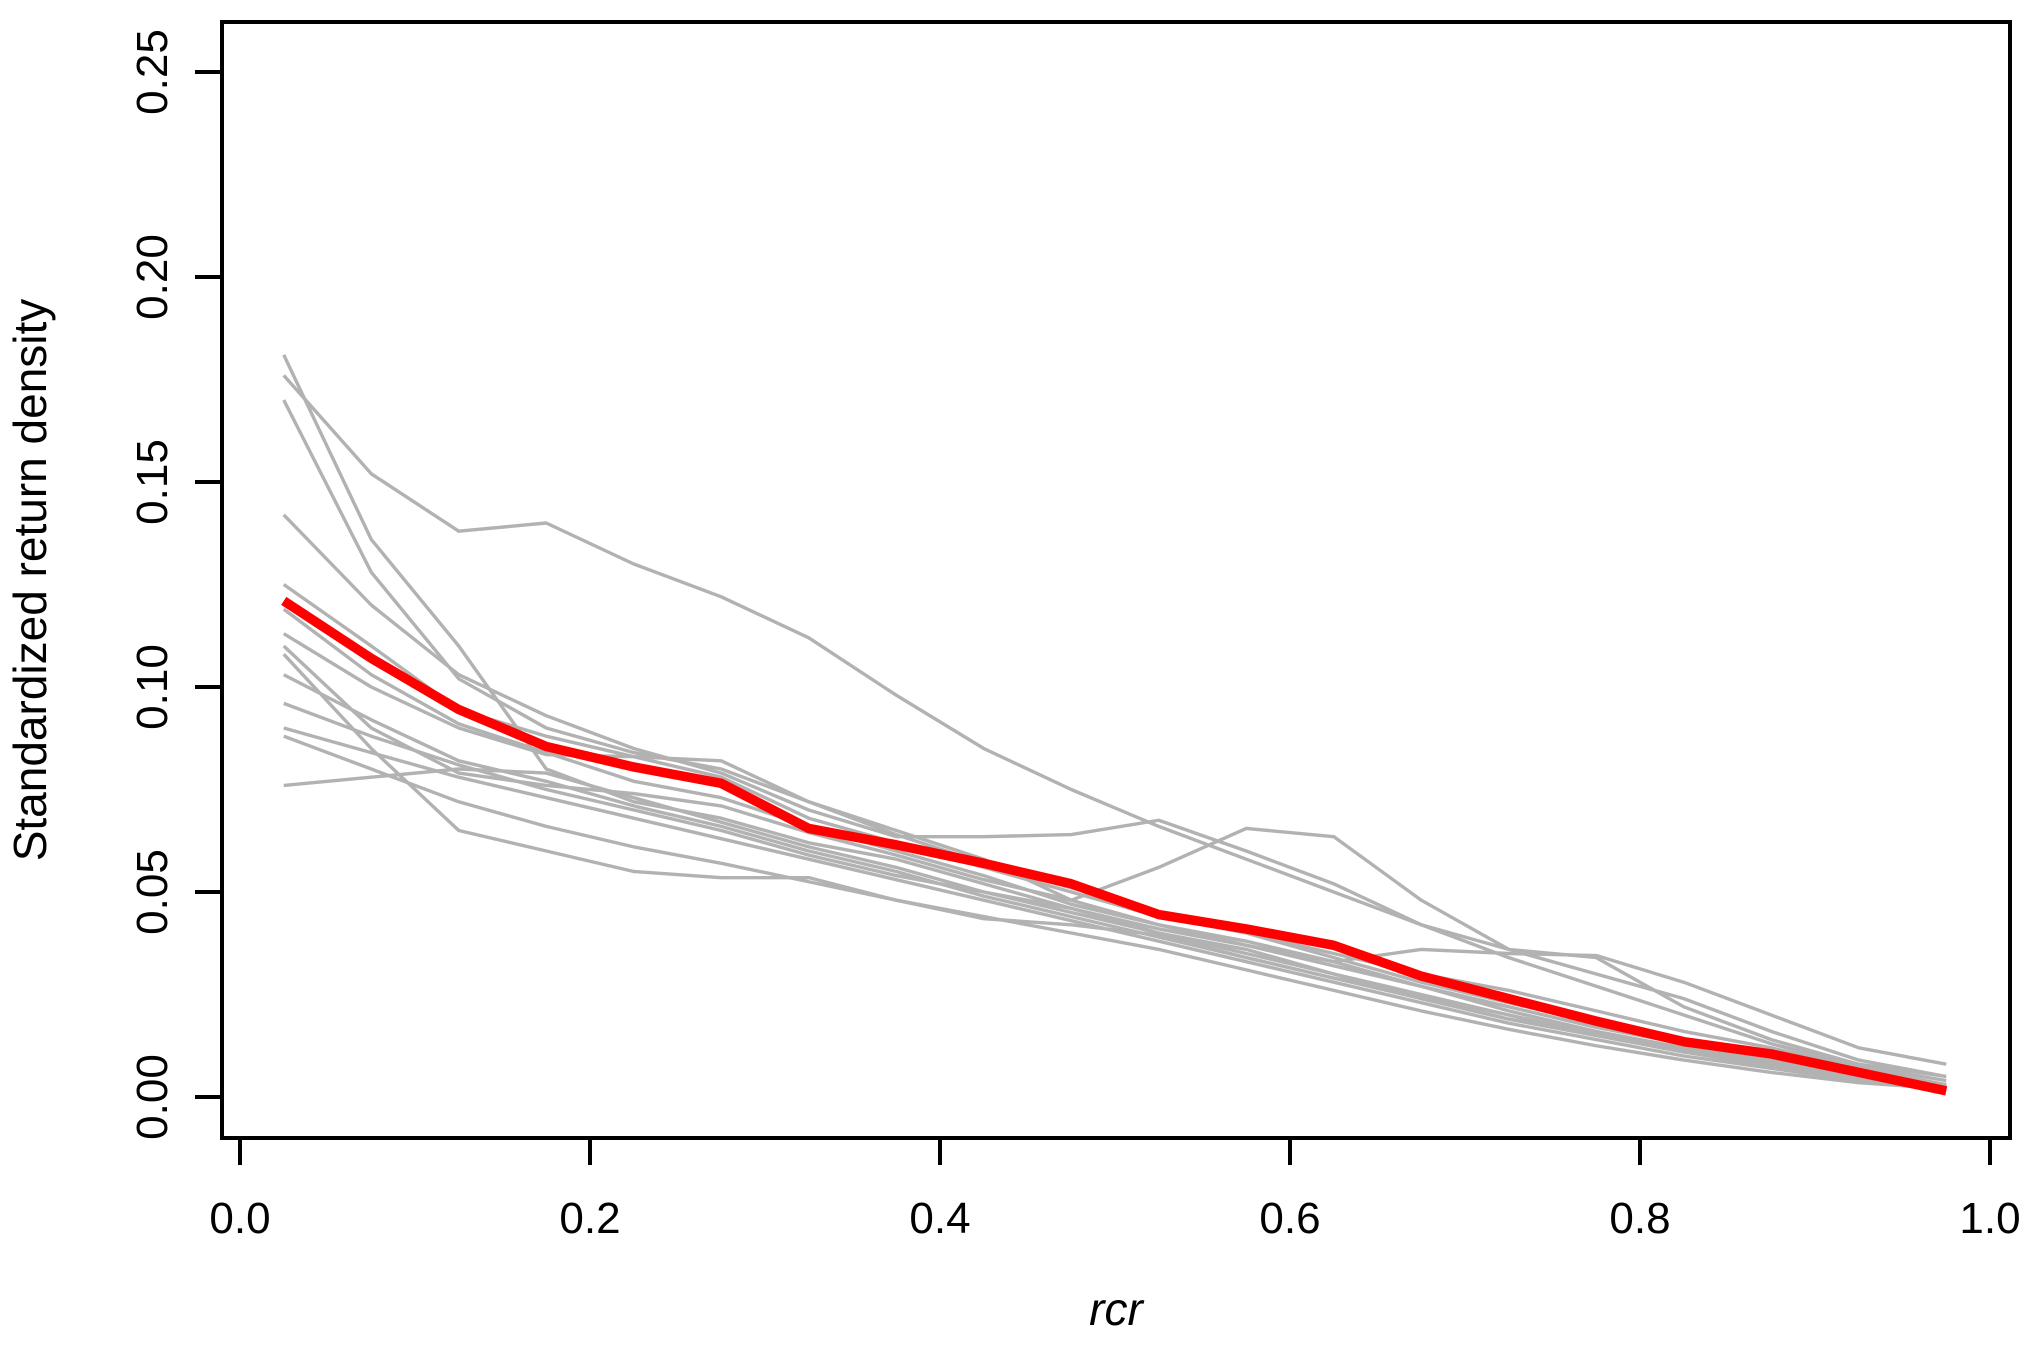  I want to click on x-axis-ticks, so click(1115, 1151).